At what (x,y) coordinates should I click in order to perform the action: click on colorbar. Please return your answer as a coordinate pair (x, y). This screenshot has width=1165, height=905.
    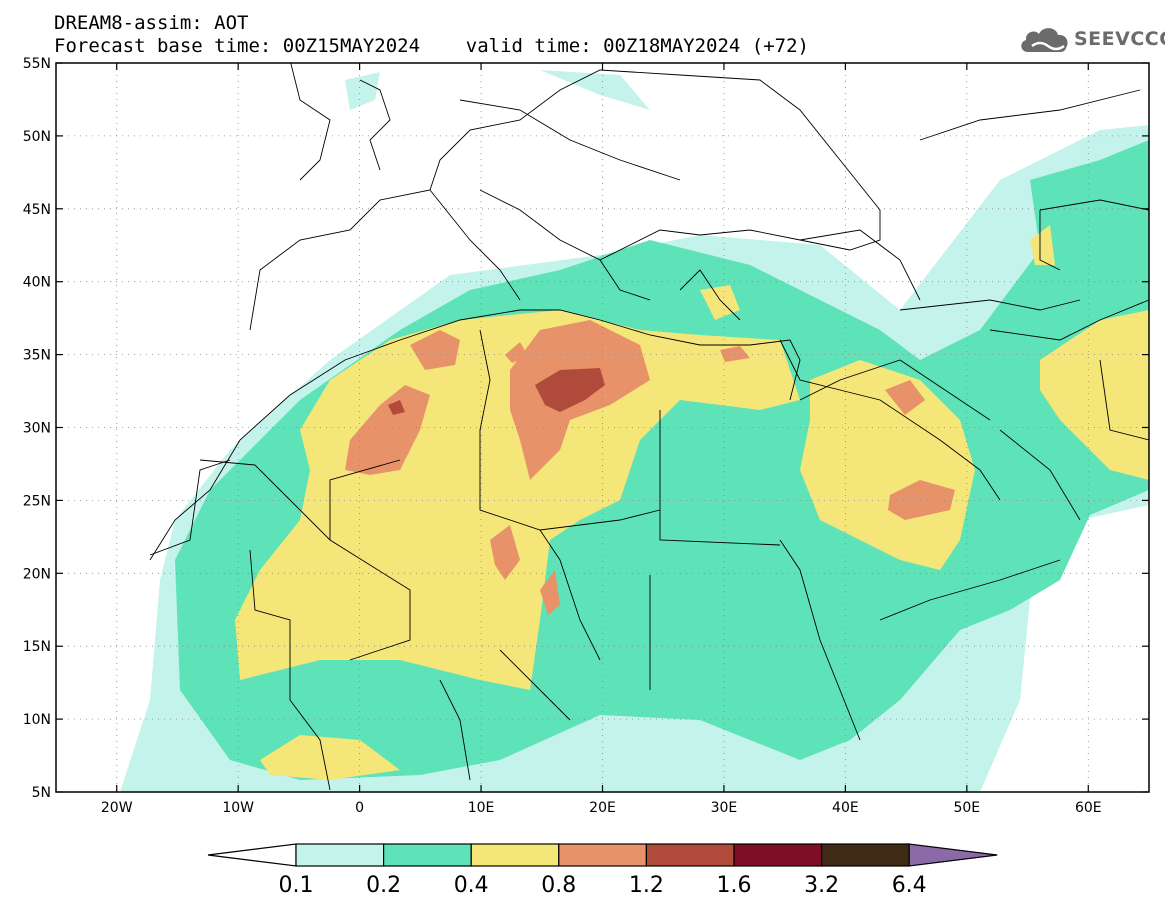
    Looking at the image, I should click on (602, 855).